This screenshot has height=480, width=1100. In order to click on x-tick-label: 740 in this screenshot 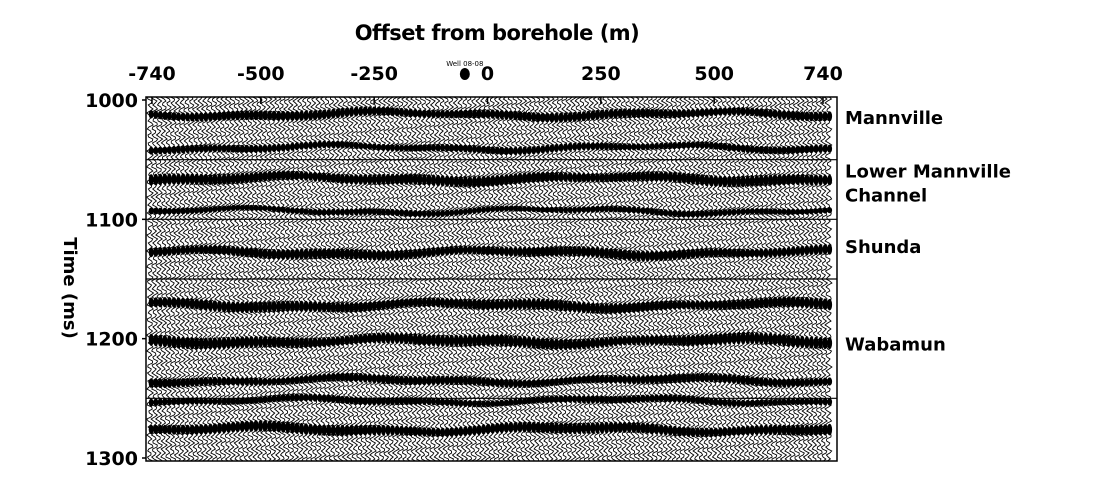, I will do `click(823, 74)`.